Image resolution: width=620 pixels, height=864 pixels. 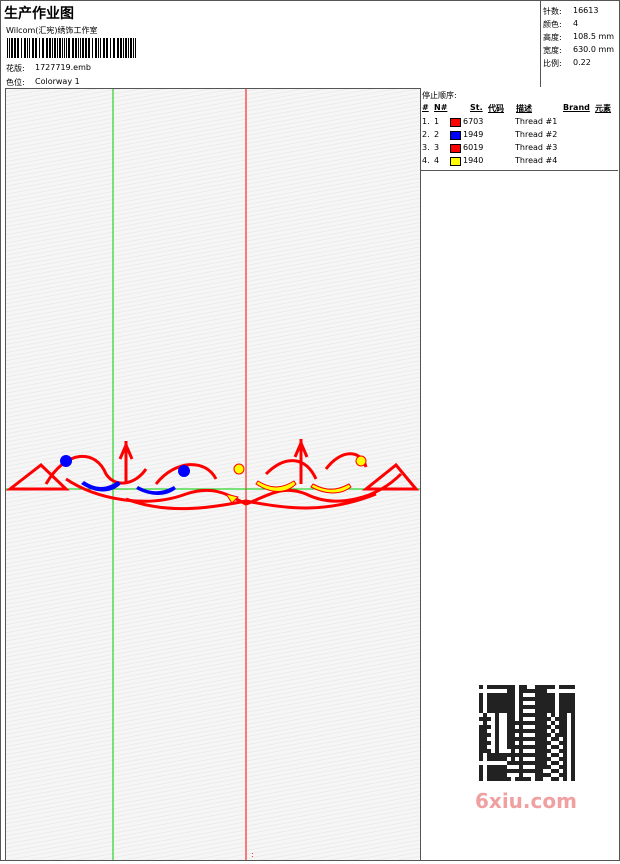 I want to click on row-code: 1949, so click(x=473, y=134).